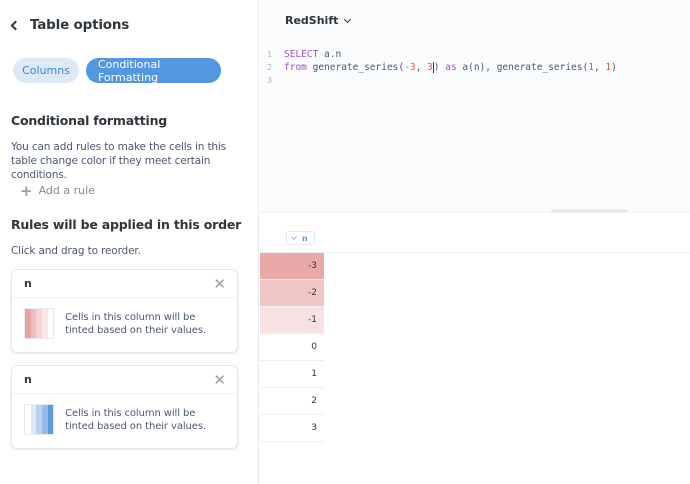 Image resolution: width=690 pixels, height=484 pixels. Describe the element at coordinates (269, 54) in the screenshot. I see `line-number: 1` at that location.